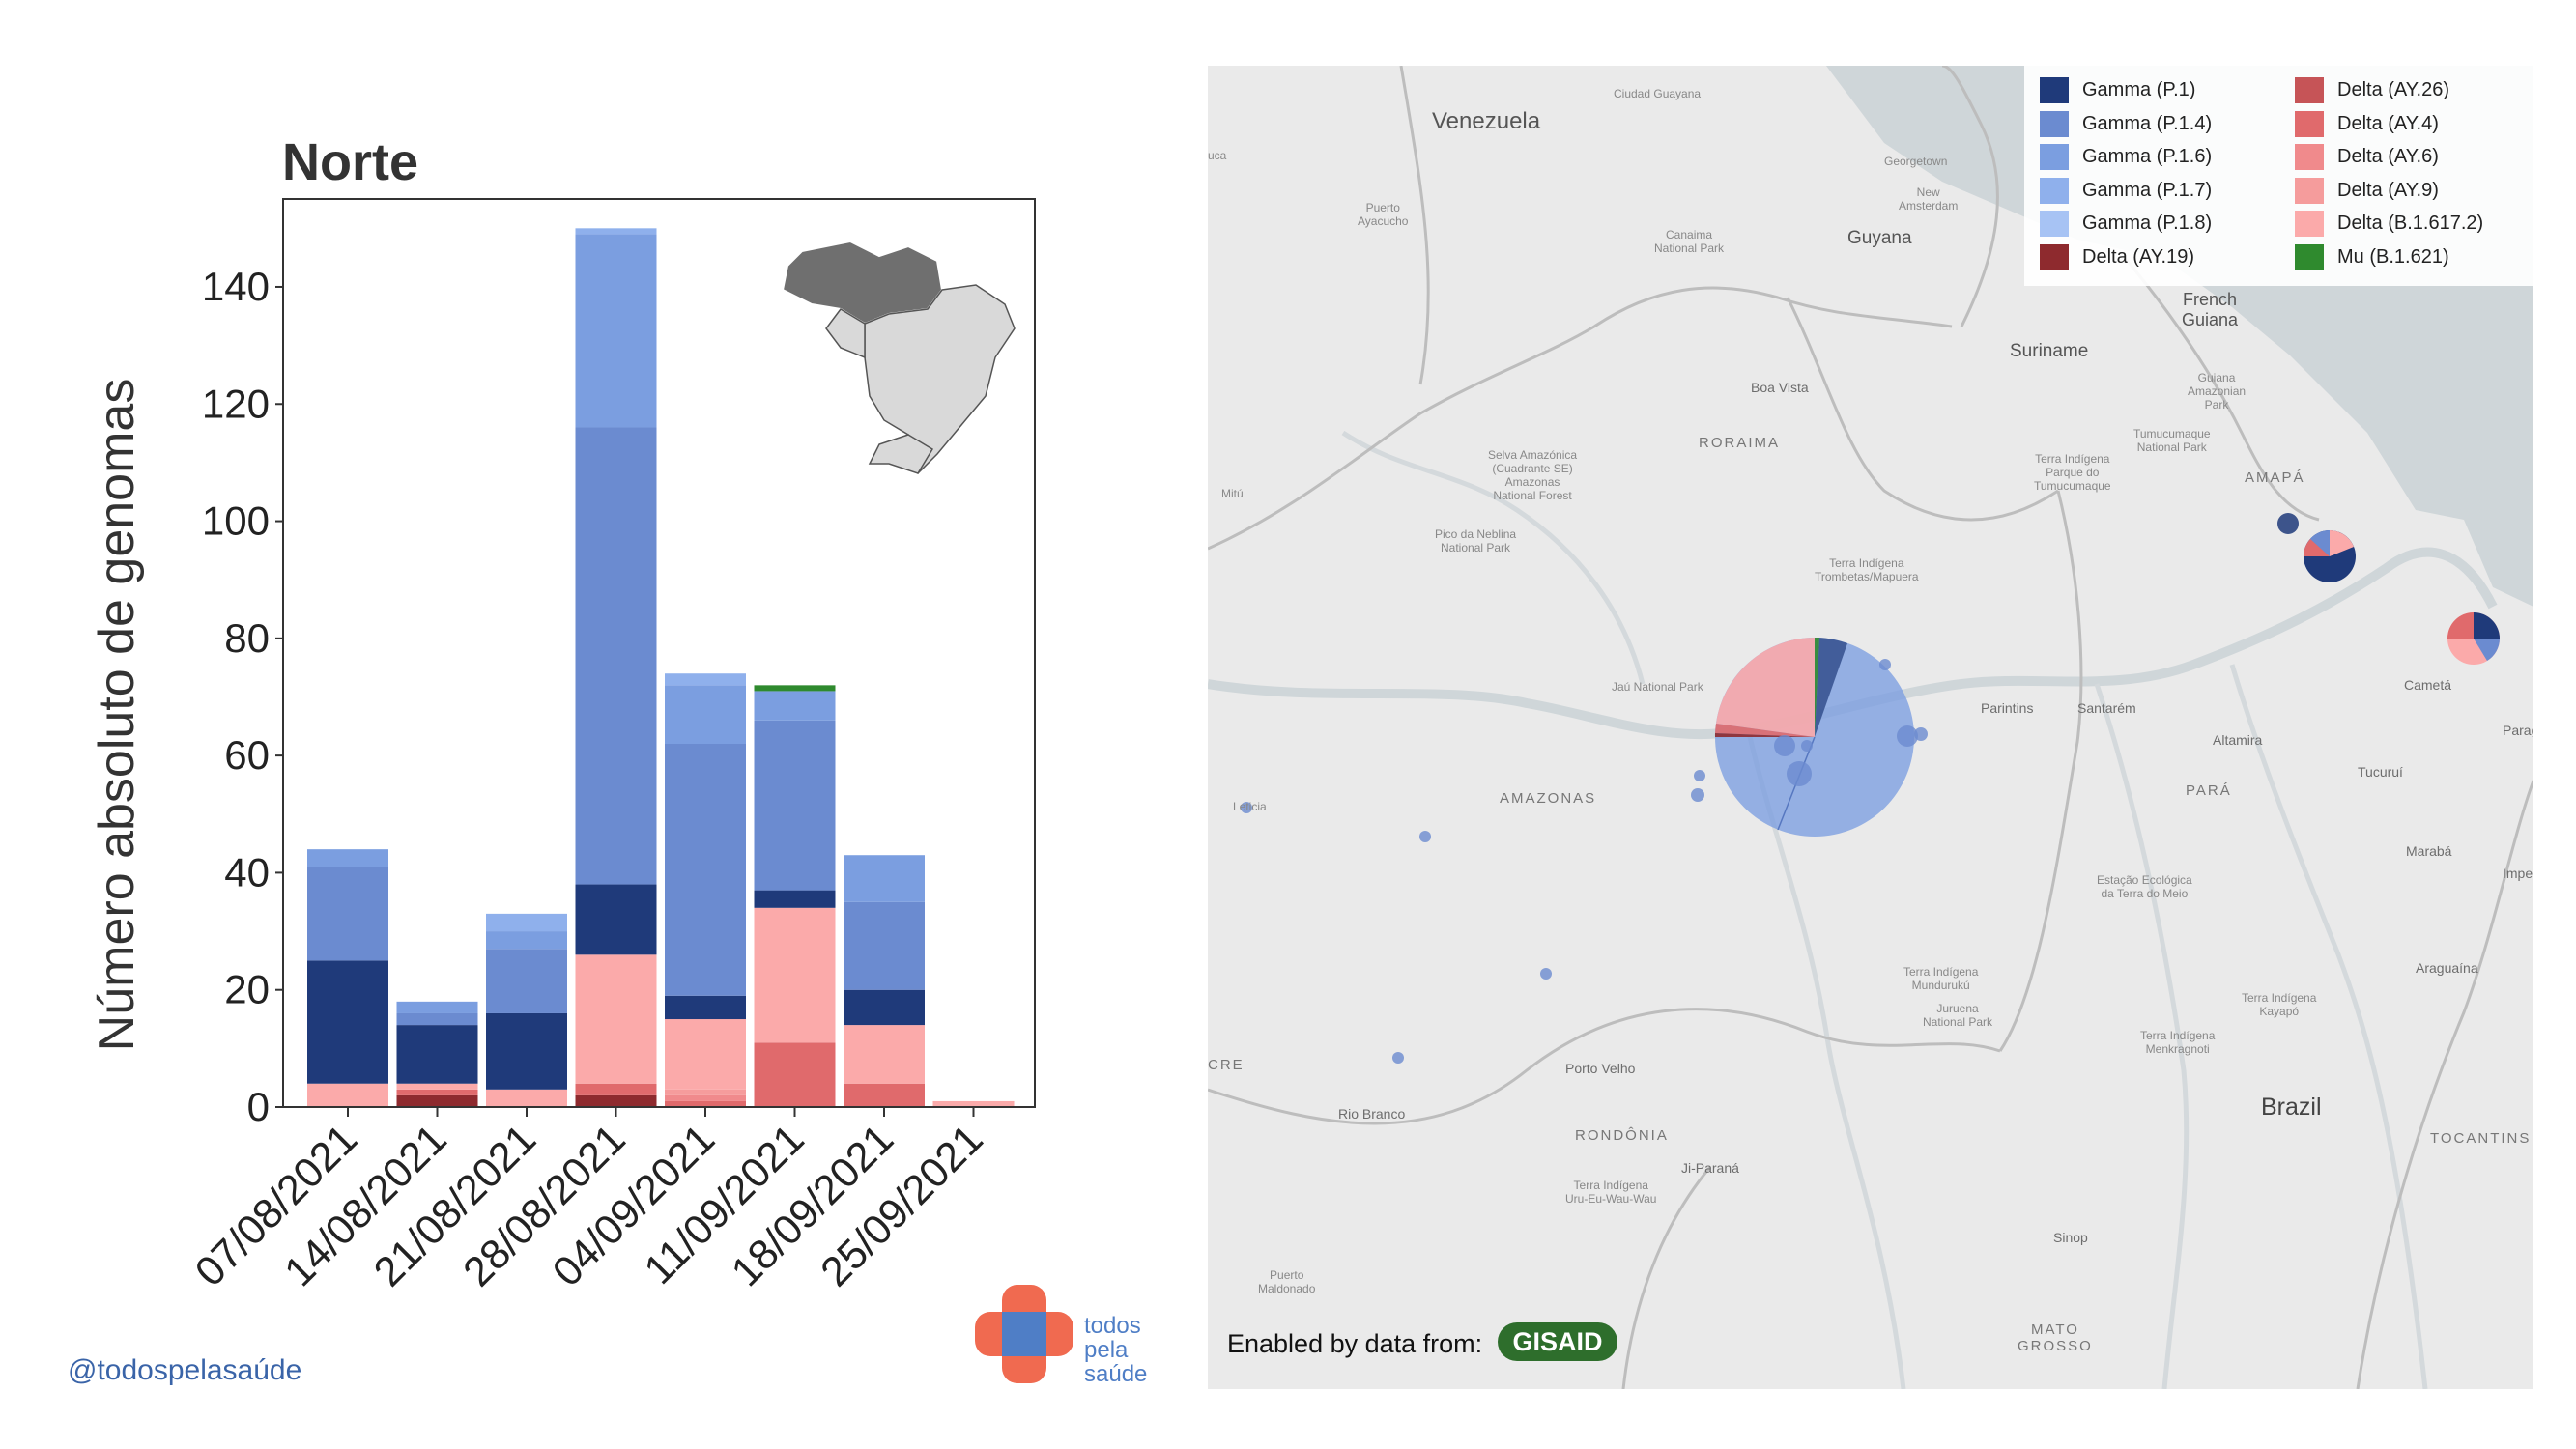 The image size is (2576, 1449). What do you see at coordinates (185, 1370) in the screenshot?
I see `twitter-handle: @todospelasaúde` at bounding box center [185, 1370].